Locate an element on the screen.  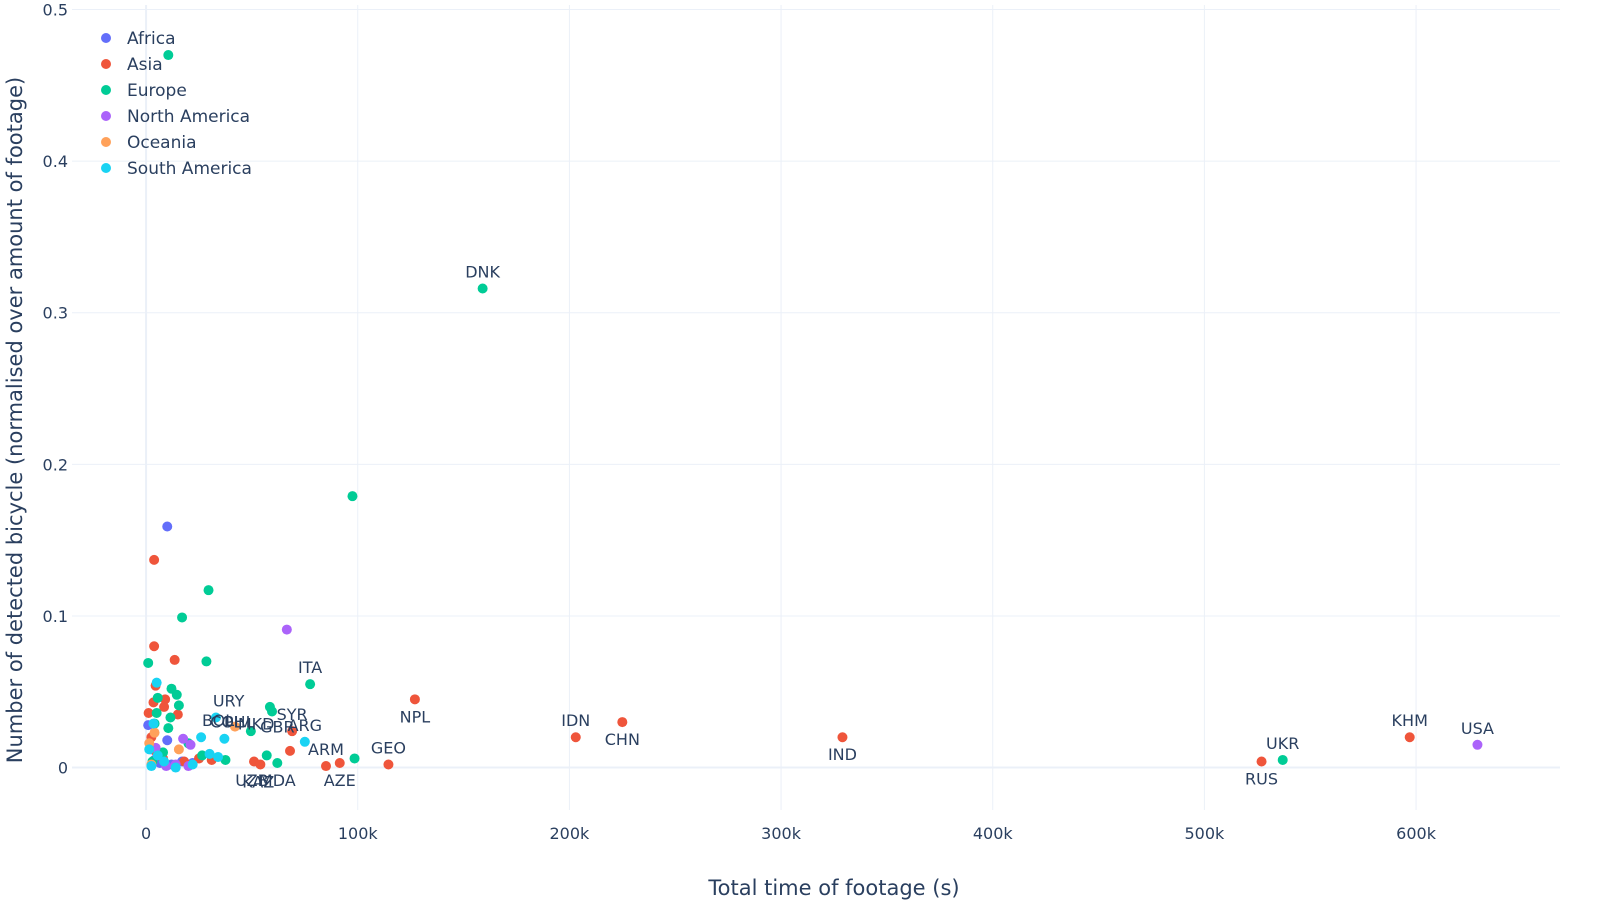
legend-item: Asia is located at coordinates (132, 65).